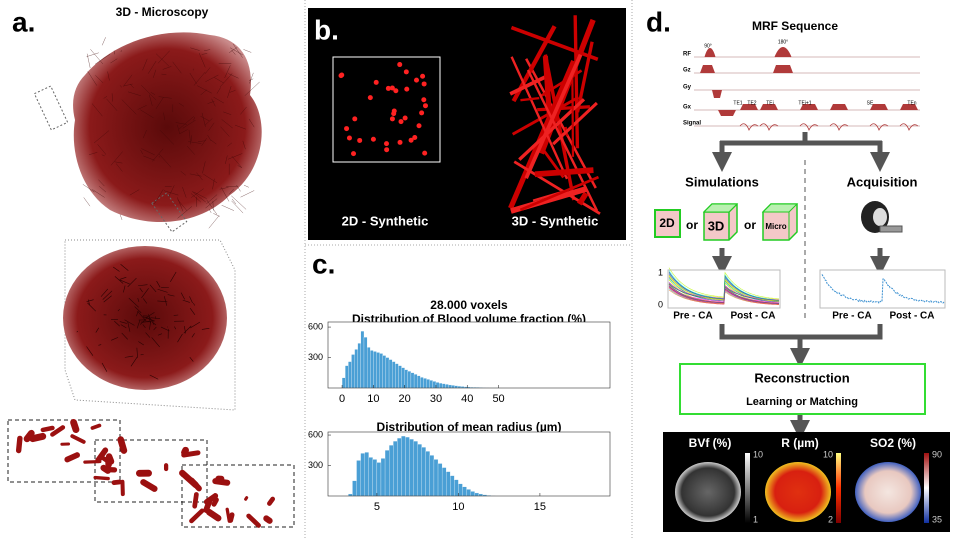 The image size is (960, 540). Describe the element at coordinates (469, 464) in the screenshot. I see `plot-frame` at that location.